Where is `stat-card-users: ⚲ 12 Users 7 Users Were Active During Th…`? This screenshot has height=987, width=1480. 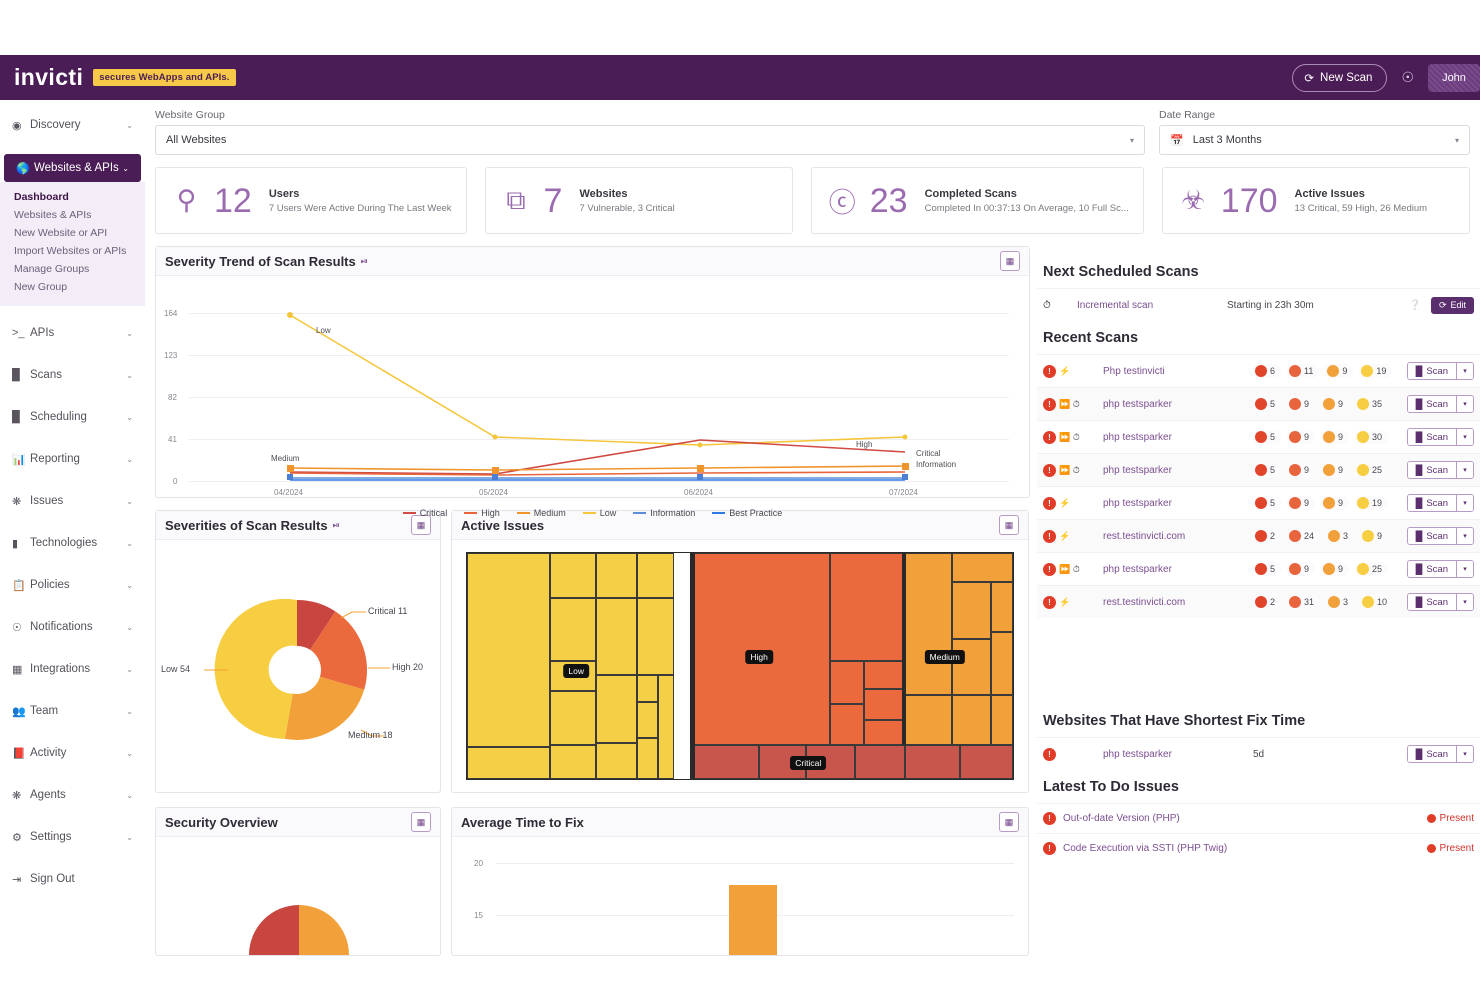
stat-card-users: ⚲ 12 Users 7 Users Were Active During Th… is located at coordinates (311, 200).